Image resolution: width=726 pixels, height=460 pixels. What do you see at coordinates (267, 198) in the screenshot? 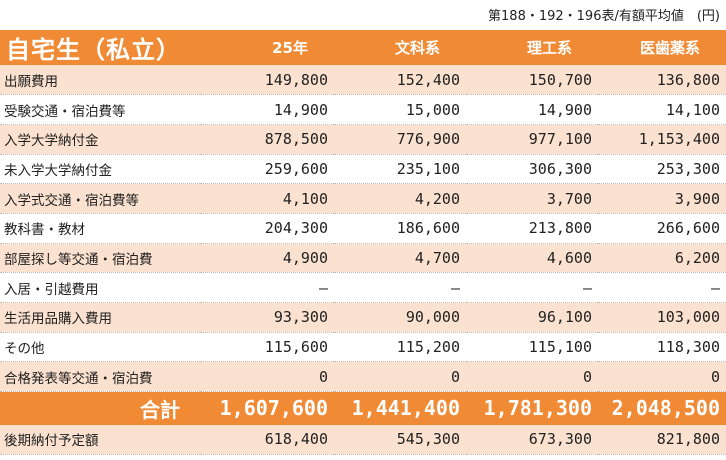
I see `cell-value: 4,100` at bounding box center [267, 198].